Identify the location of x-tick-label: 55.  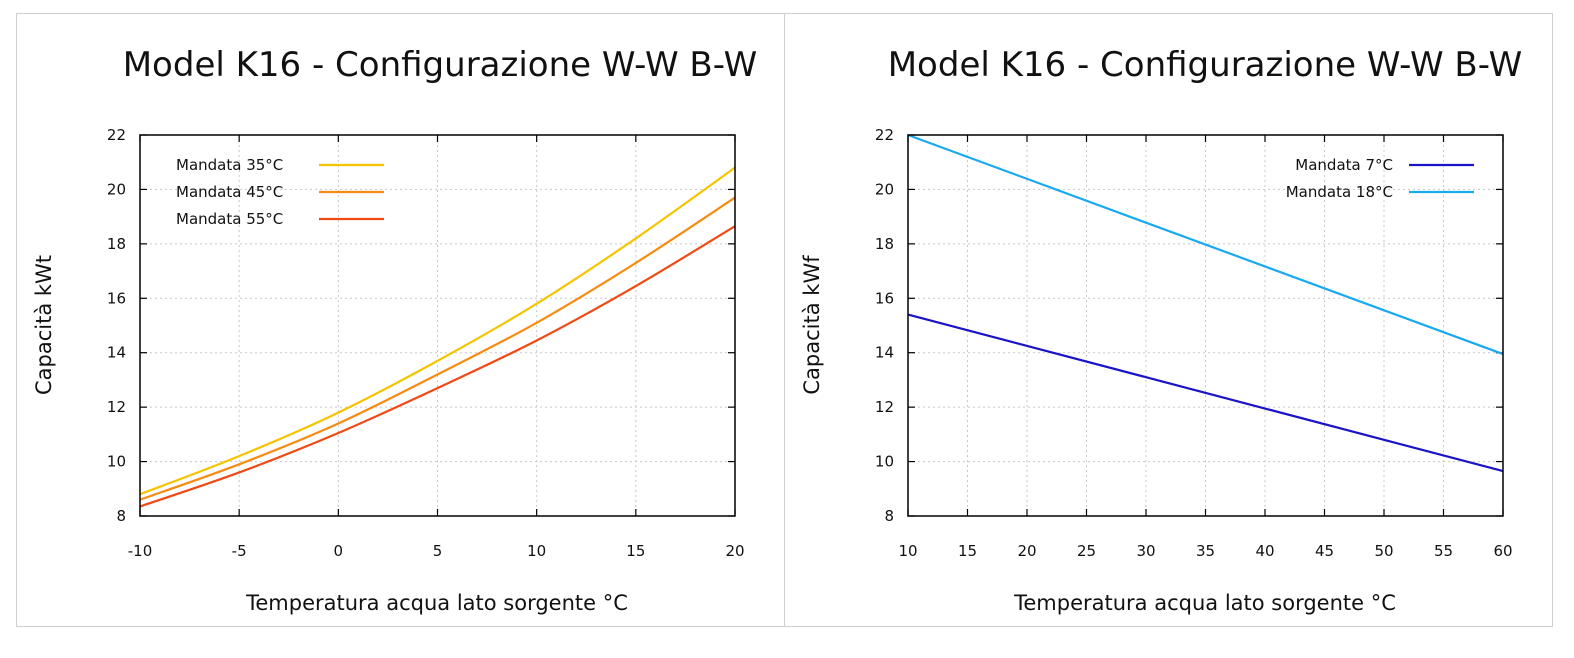
(1443, 551).